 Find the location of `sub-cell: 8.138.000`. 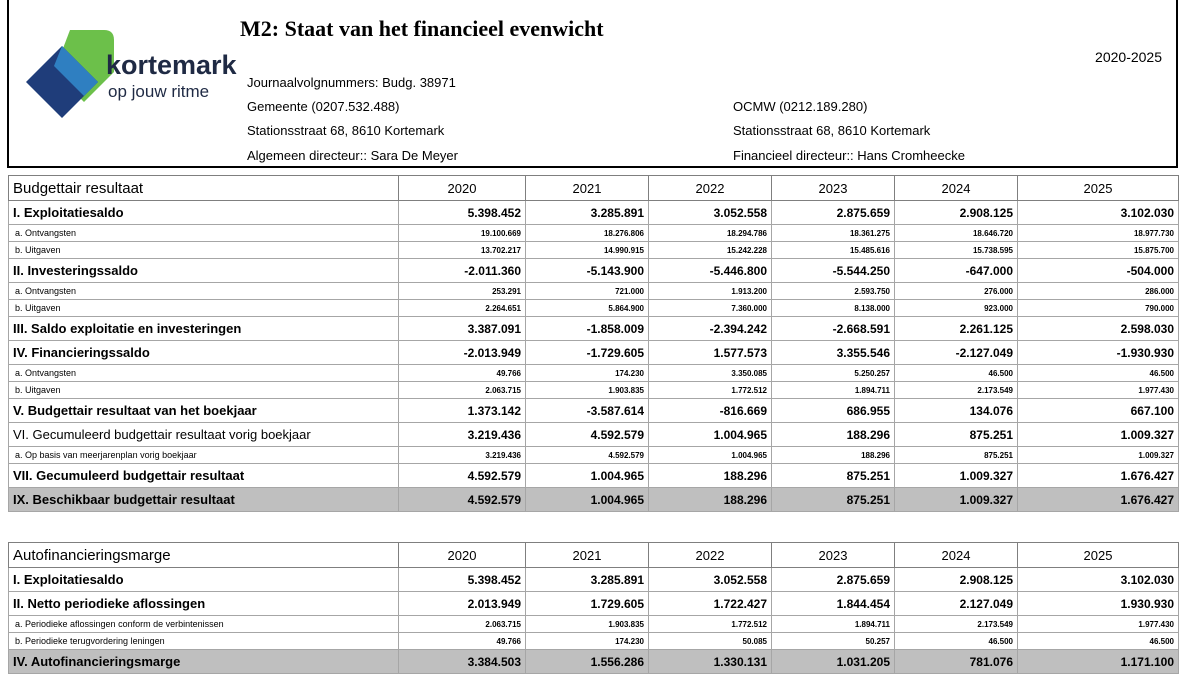

sub-cell: 8.138.000 is located at coordinates (833, 308).